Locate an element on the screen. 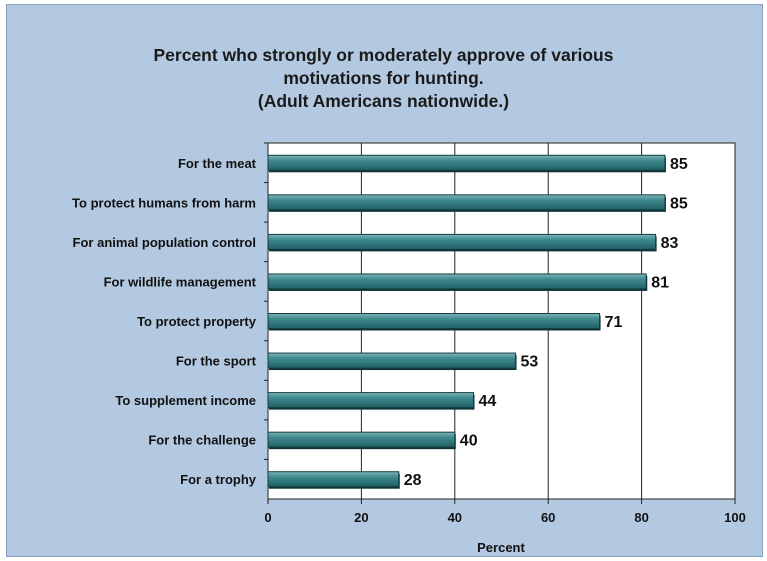  category-label: For the sport is located at coordinates (216, 361).